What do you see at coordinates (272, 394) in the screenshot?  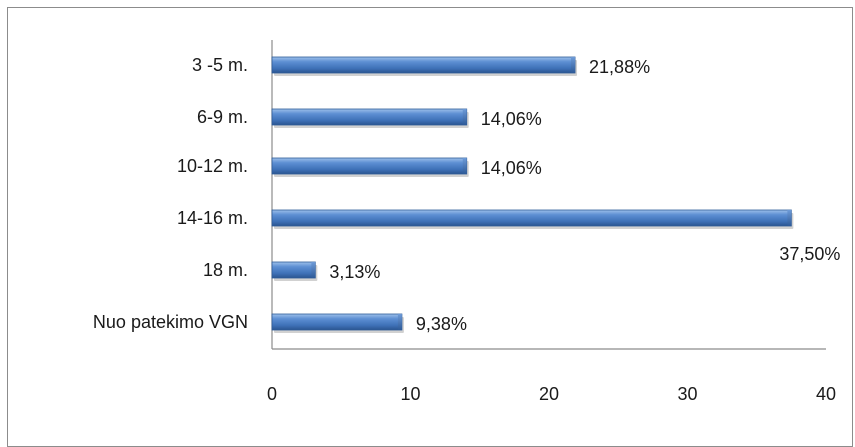 I see `x-tick-label: 0` at bounding box center [272, 394].